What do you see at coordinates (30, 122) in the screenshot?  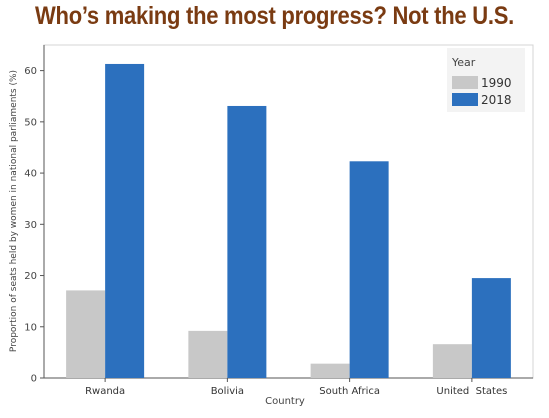 I see `y-tick-label-50: 50` at bounding box center [30, 122].